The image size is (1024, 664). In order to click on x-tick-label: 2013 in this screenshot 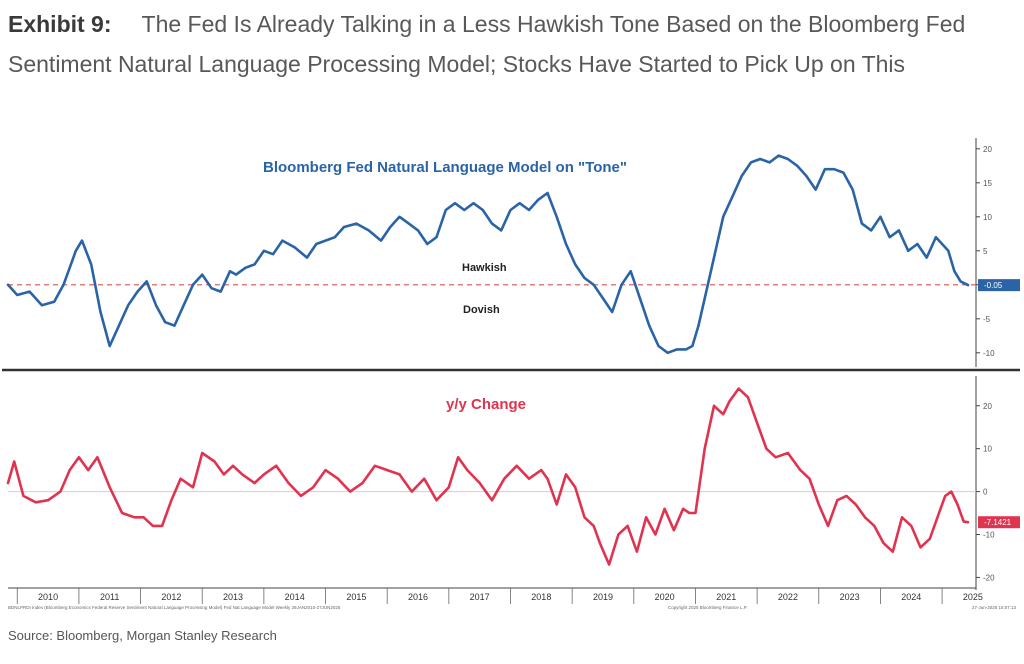, I will do `click(233, 597)`.